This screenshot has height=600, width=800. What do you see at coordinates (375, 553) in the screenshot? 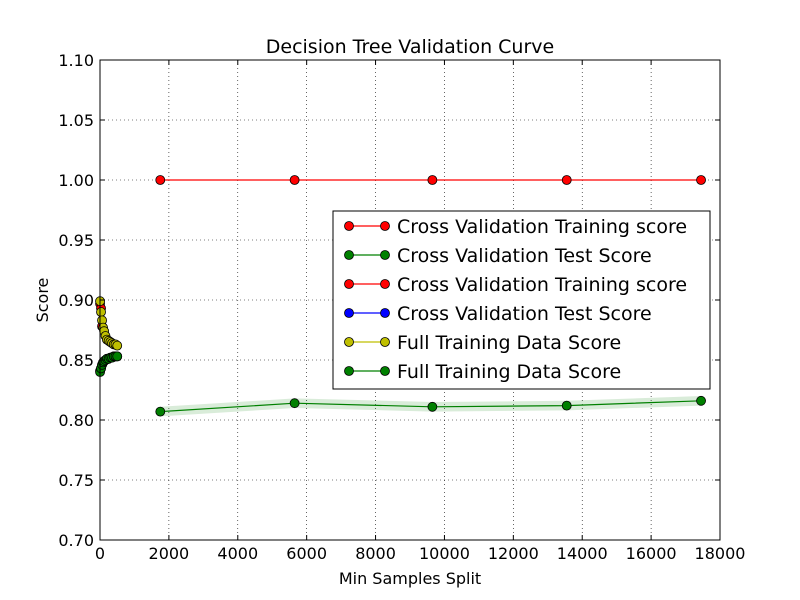
I see `x-tick-label: 8000` at bounding box center [375, 553].